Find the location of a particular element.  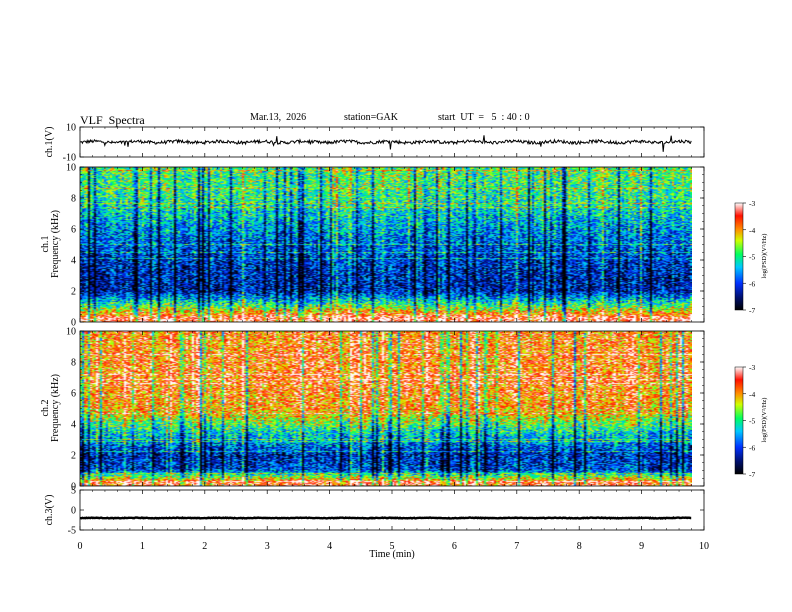

x-tick-label: 7 is located at coordinates (516, 546).